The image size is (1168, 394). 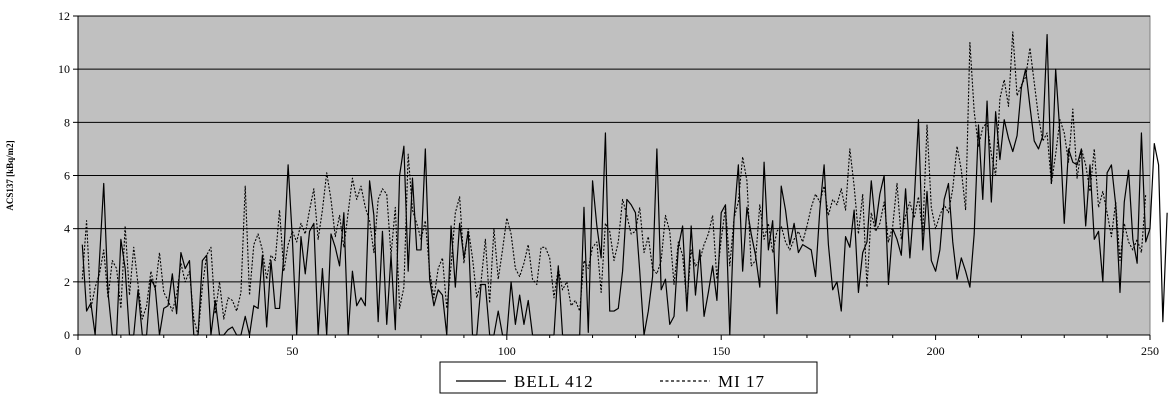 I want to click on legend-box, so click(x=628, y=377).